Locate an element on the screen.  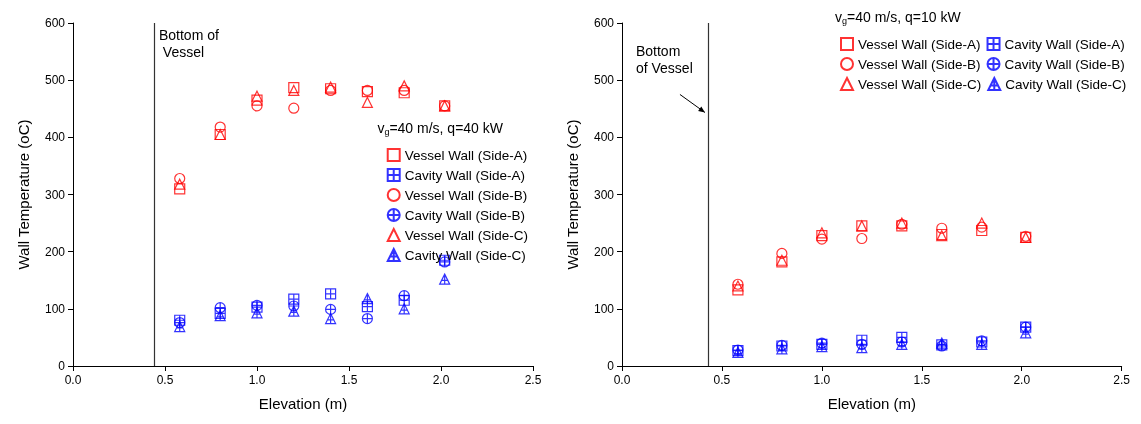
annotation: Bottom of Vessel is located at coordinates (664, 60).